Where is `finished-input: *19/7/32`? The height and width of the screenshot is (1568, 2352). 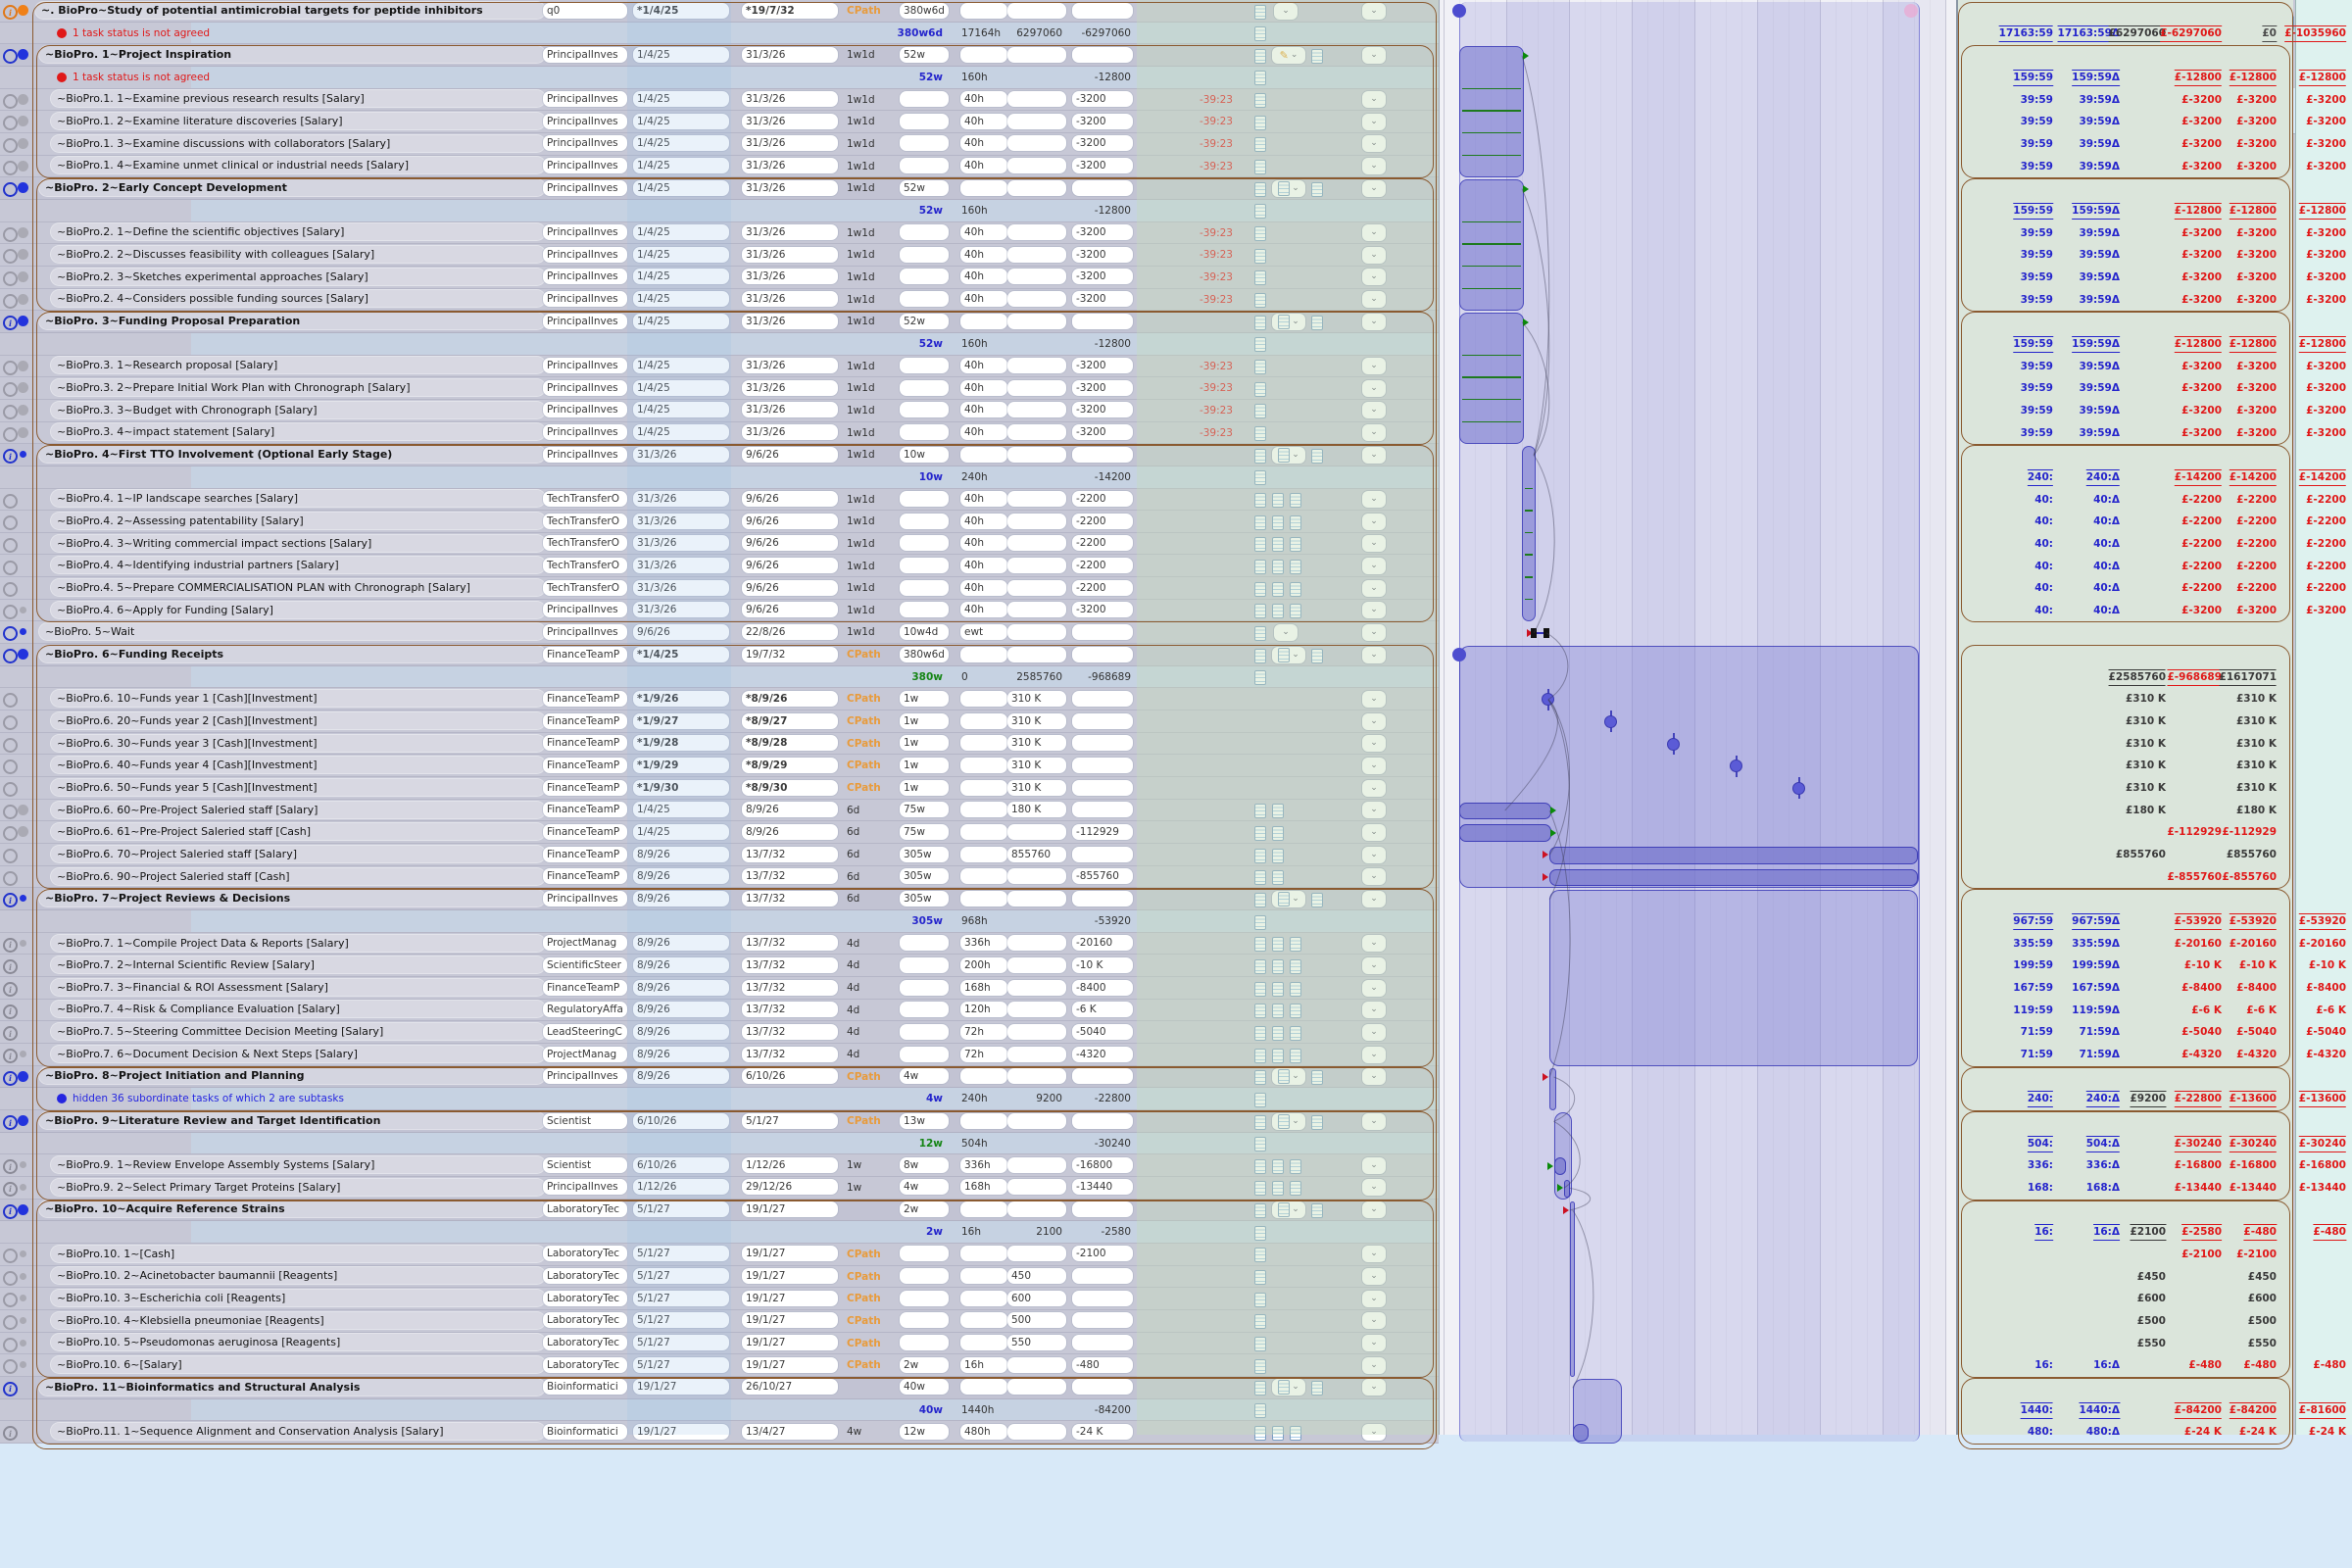 finished-input: *19/7/32 is located at coordinates (790, 10).